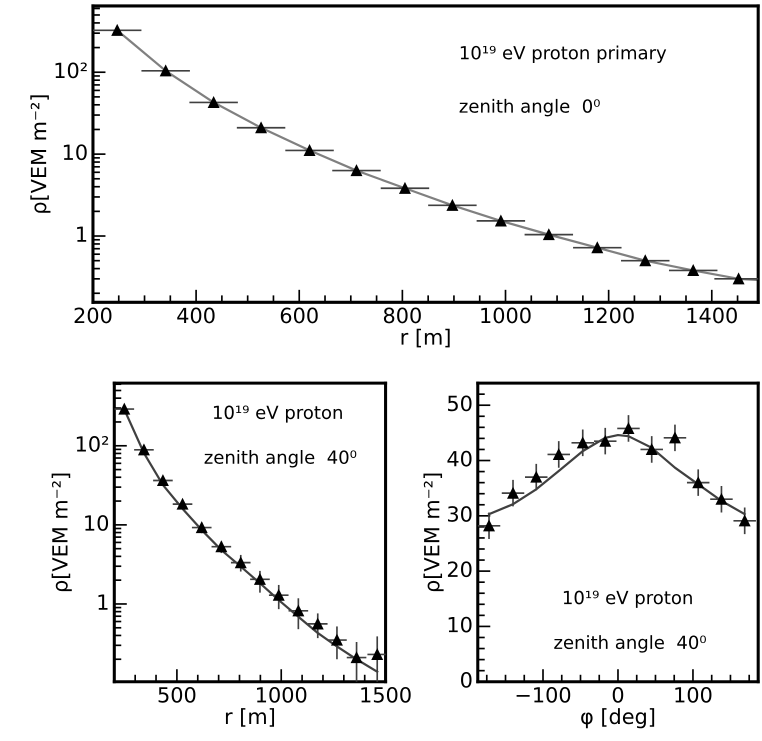 The height and width of the screenshot is (741, 762). What do you see at coordinates (196, 316) in the screenshot?
I see `x-tick-label: 400` at bounding box center [196, 316].